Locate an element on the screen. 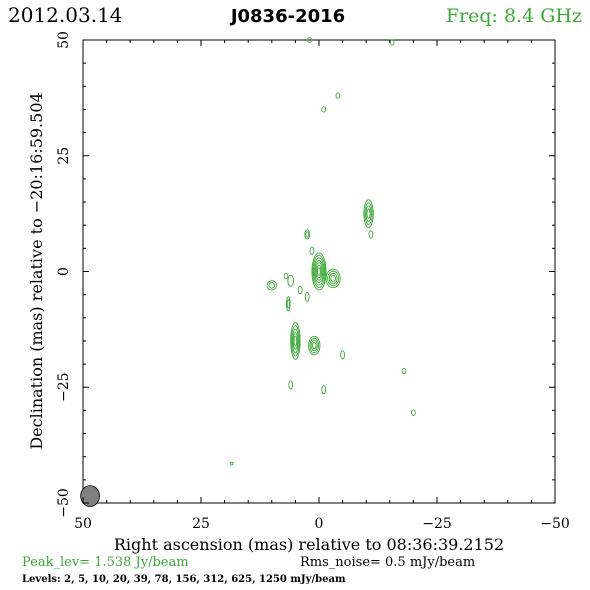 This screenshot has width=590, height=590. beam-ellipse is located at coordinates (90, 496).